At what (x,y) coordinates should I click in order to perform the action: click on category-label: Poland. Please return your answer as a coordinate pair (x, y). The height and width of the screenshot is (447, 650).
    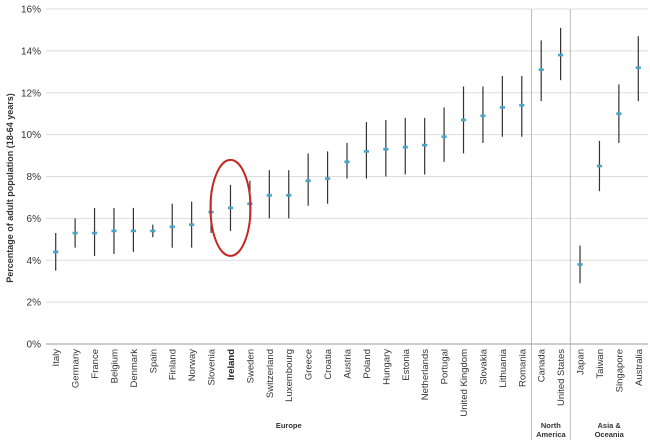
    Looking at the image, I should click on (367, 364).